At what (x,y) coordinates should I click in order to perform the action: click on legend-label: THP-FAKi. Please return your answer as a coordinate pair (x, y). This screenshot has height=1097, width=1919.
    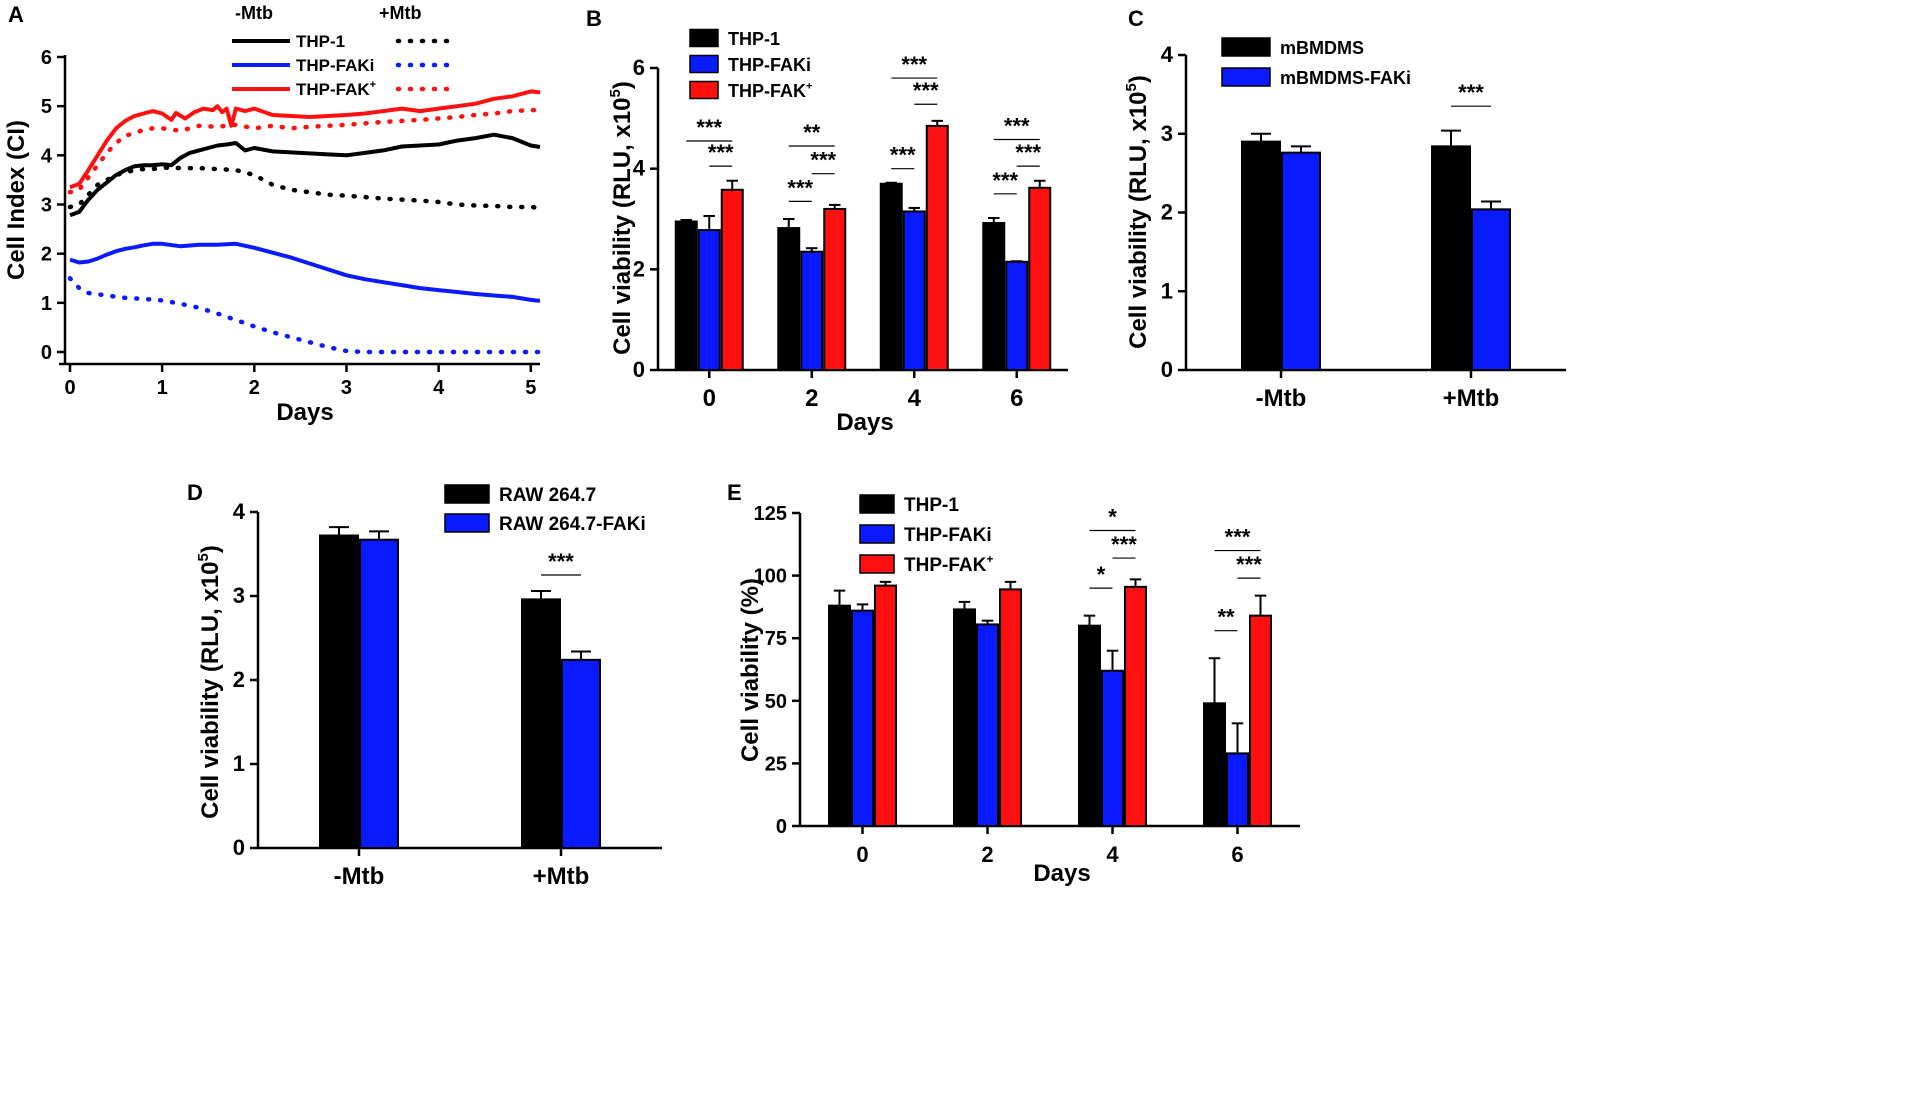
    Looking at the image, I should click on (948, 535).